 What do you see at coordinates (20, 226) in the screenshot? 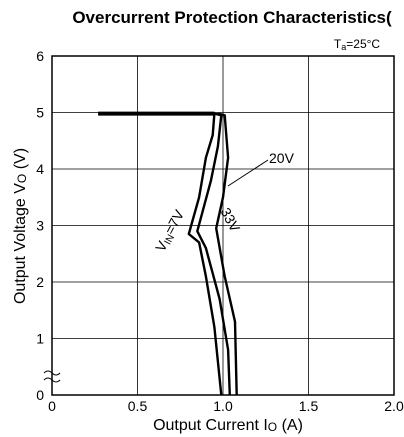
I see `y-axis-label: Output Voltage VO (V)` at bounding box center [20, 226].